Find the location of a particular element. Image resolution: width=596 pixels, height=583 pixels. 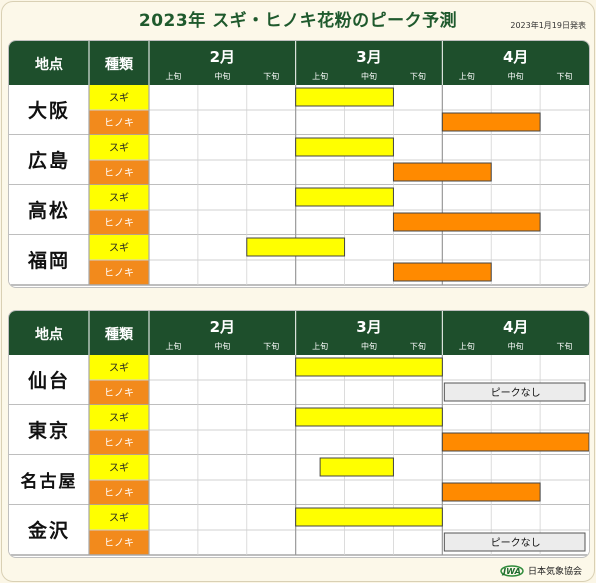

location-name: 東京 is located at coordinates (49, 430).